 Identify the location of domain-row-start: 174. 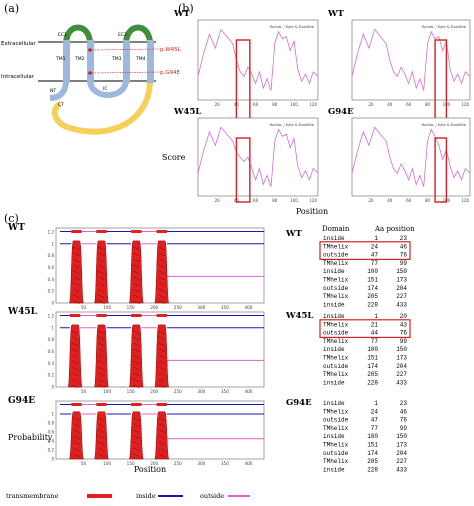
(372, 453).